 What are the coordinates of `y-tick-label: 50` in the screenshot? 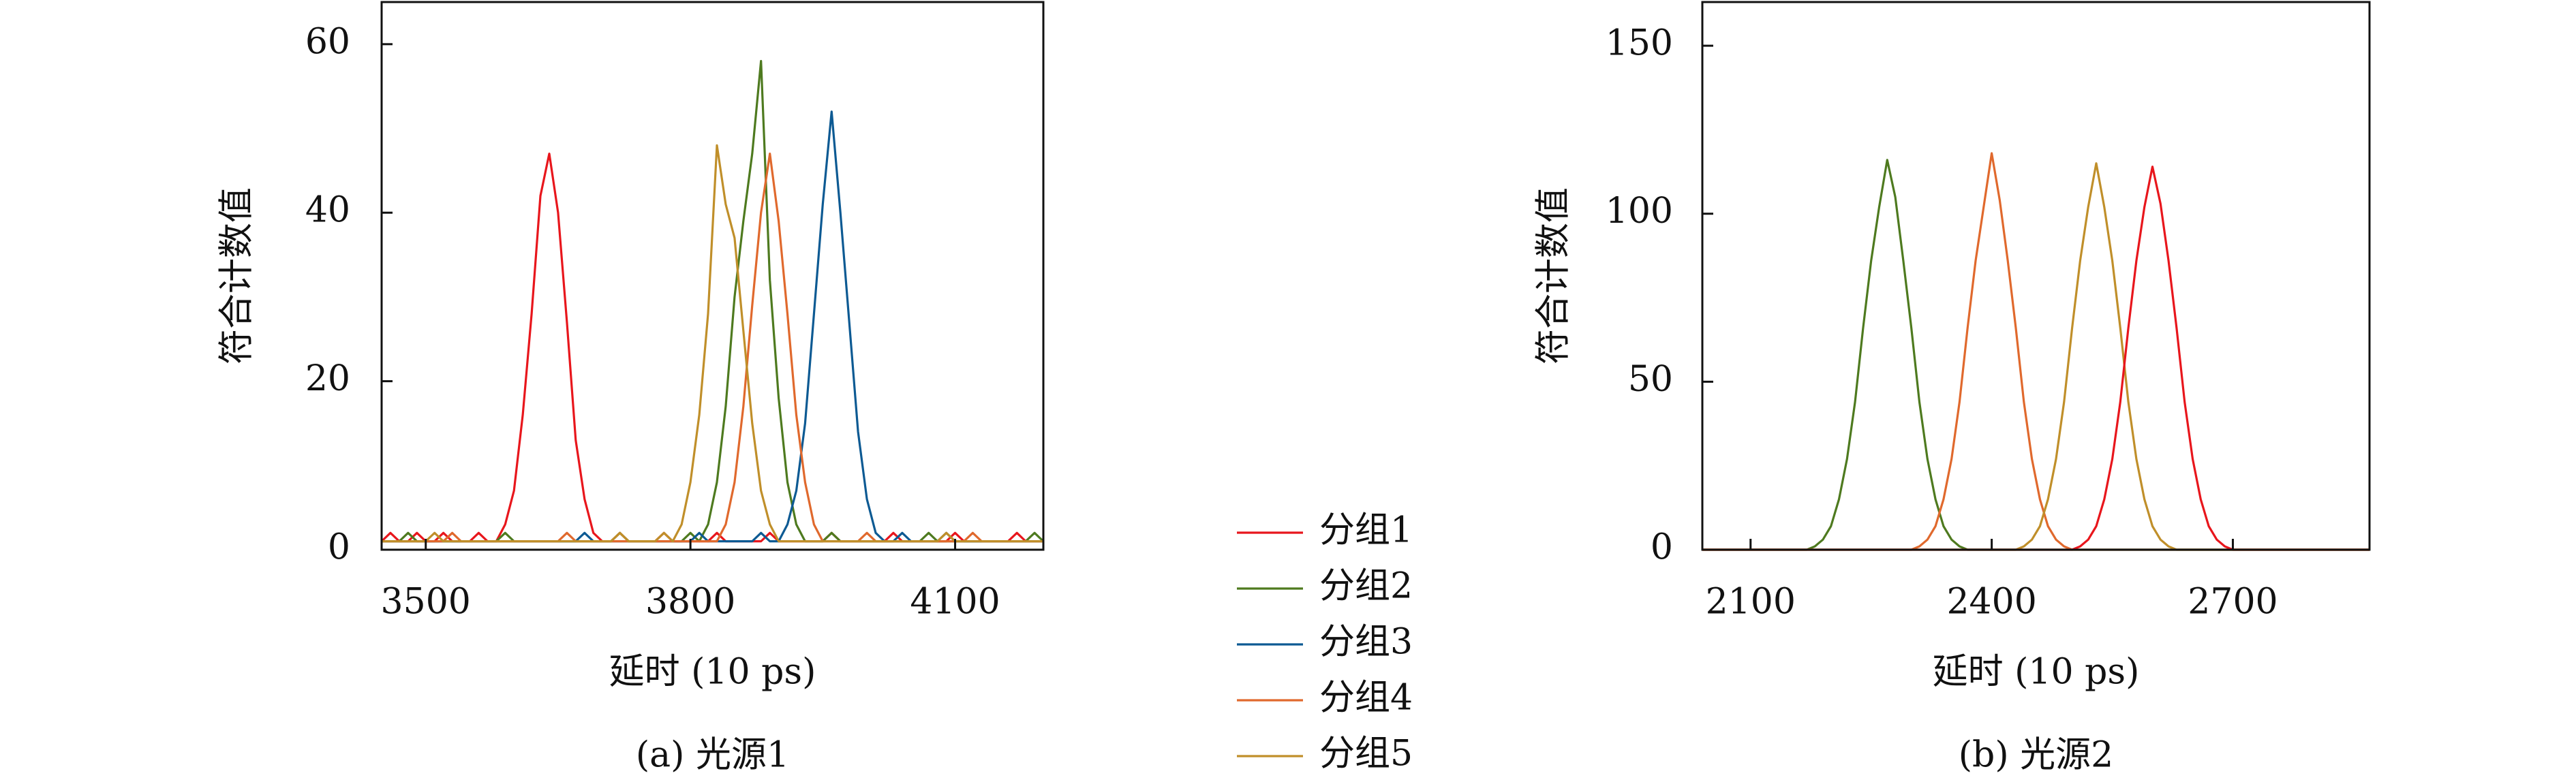 It's located at (1650, 379).